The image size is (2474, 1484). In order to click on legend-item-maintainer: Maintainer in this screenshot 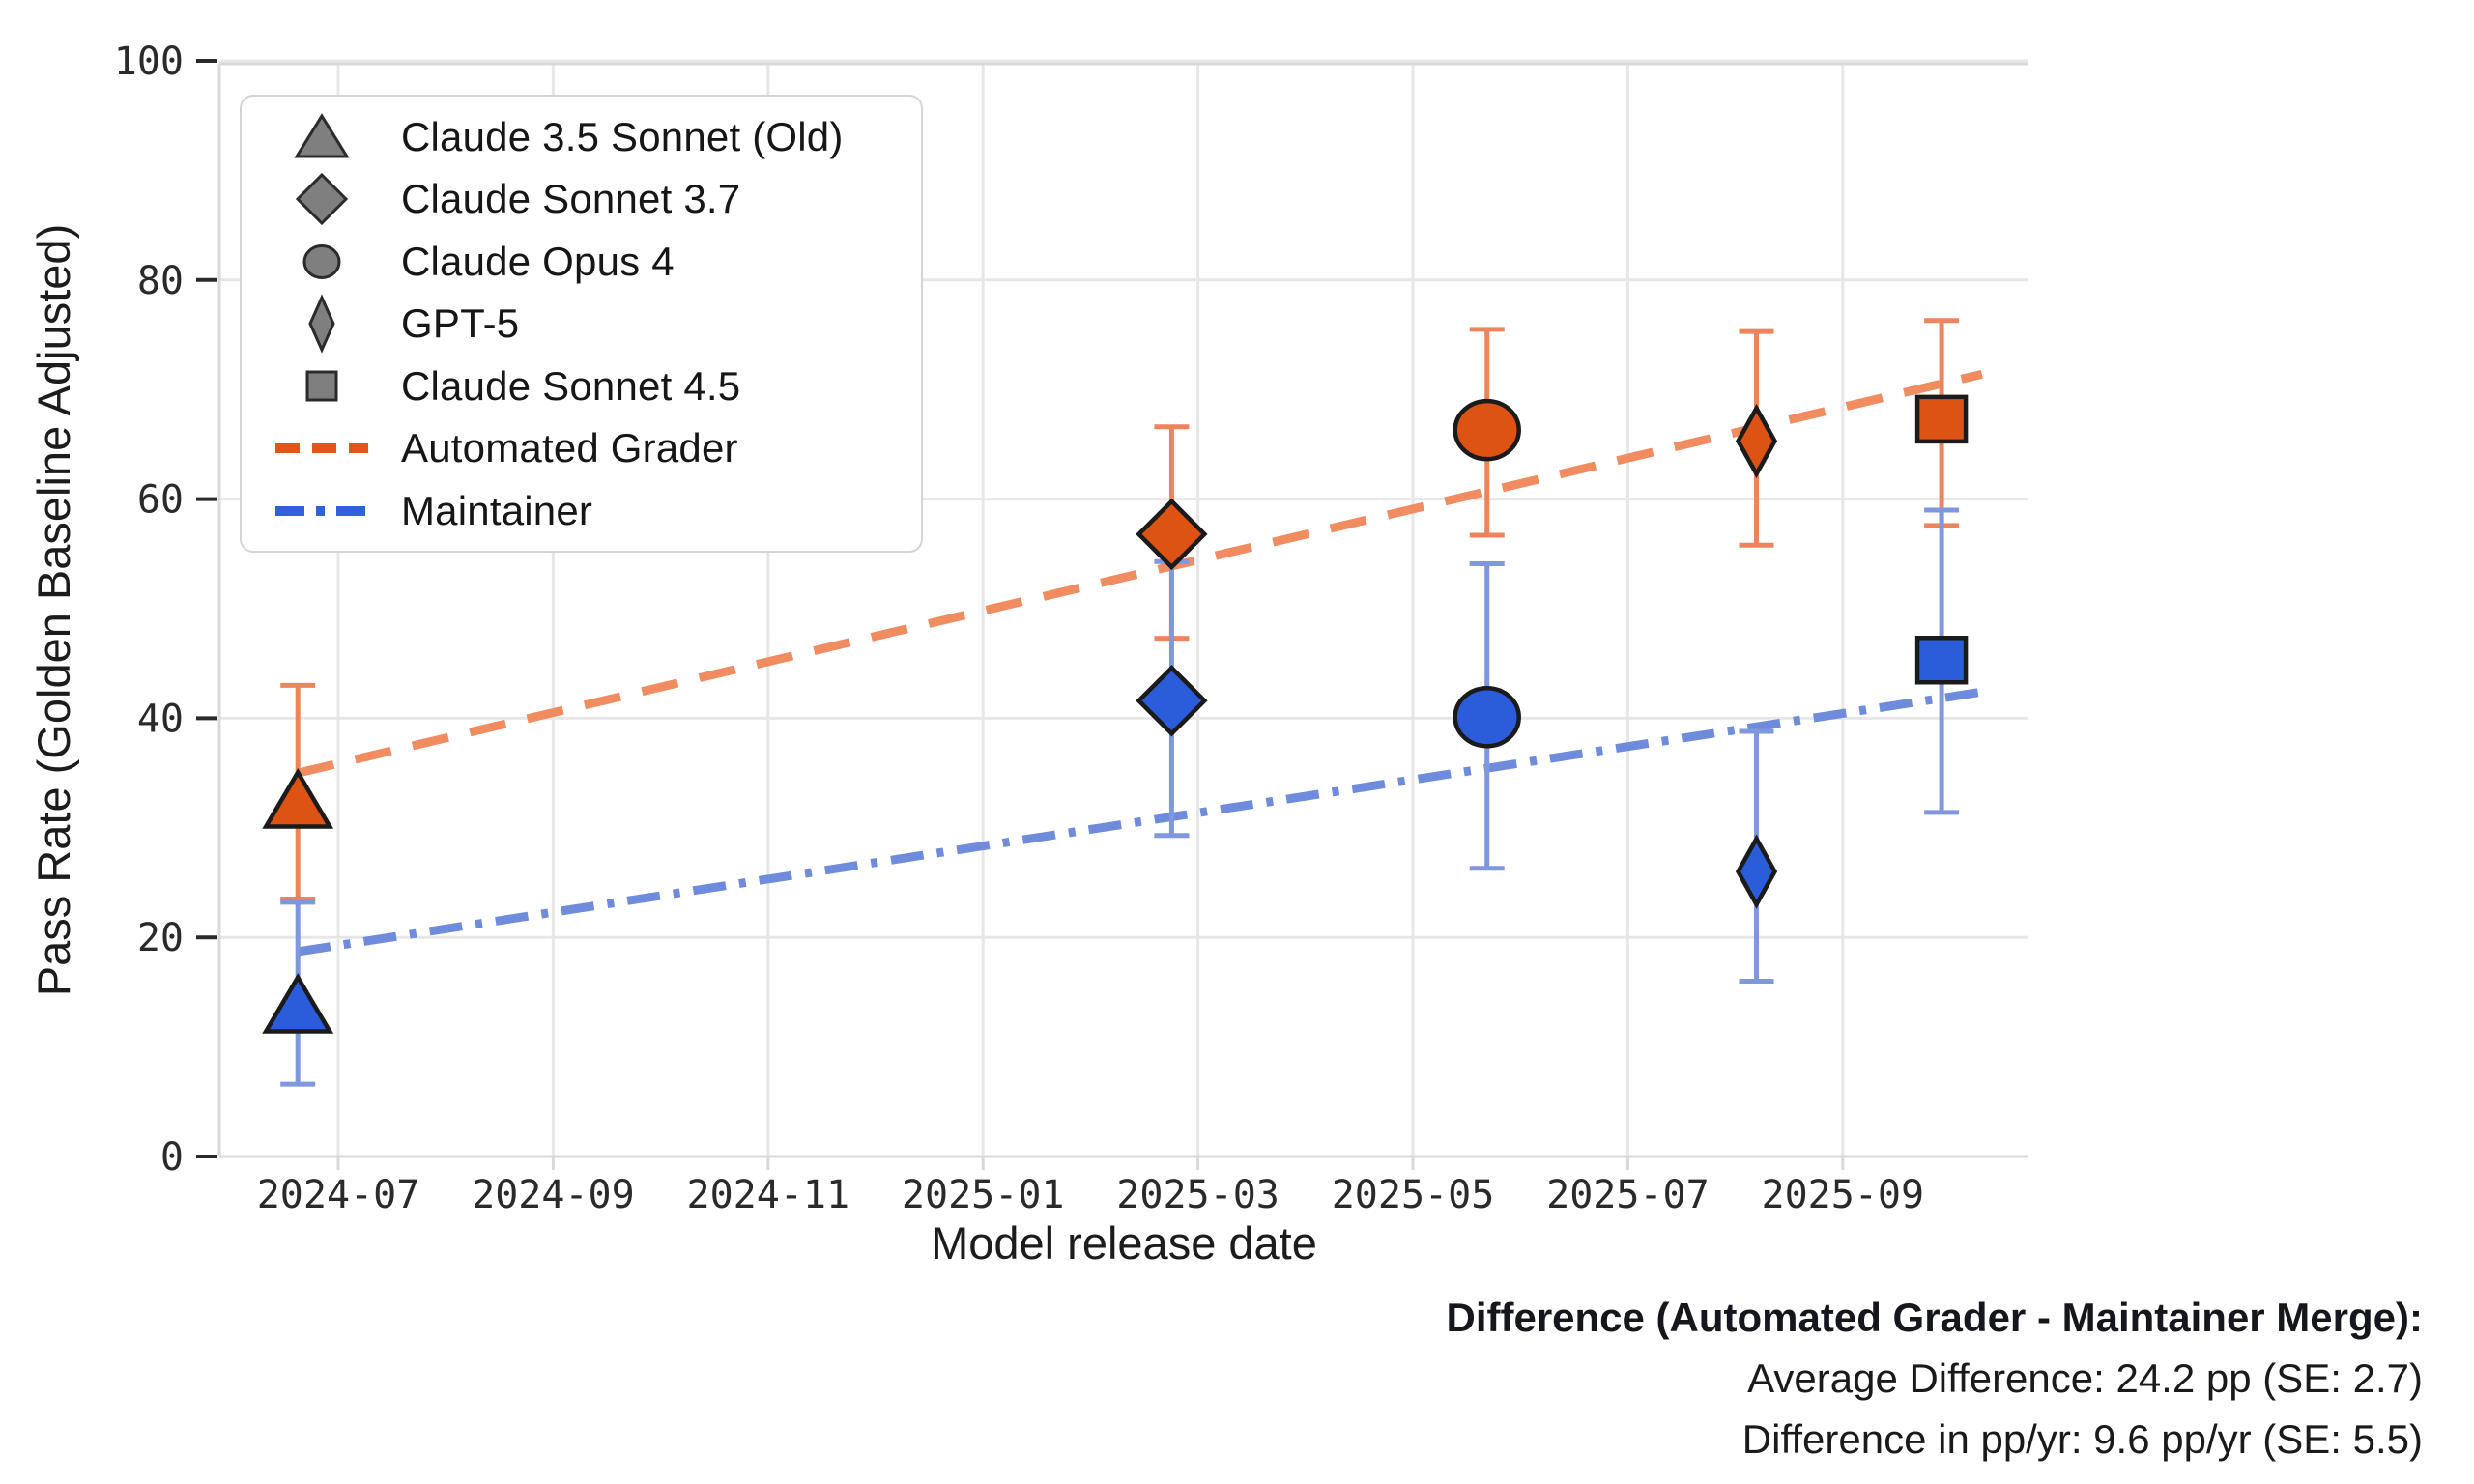, I will do `click(582, 511)`.